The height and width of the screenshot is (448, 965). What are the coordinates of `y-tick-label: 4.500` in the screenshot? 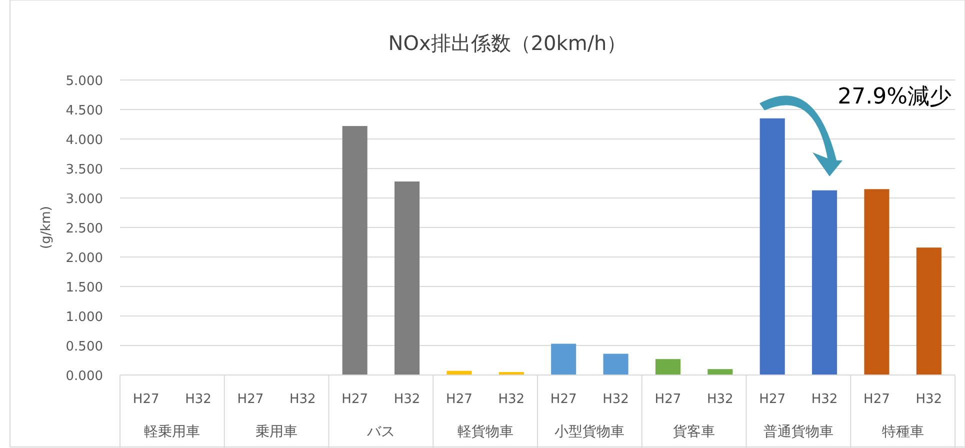 It's located at (84, 111).